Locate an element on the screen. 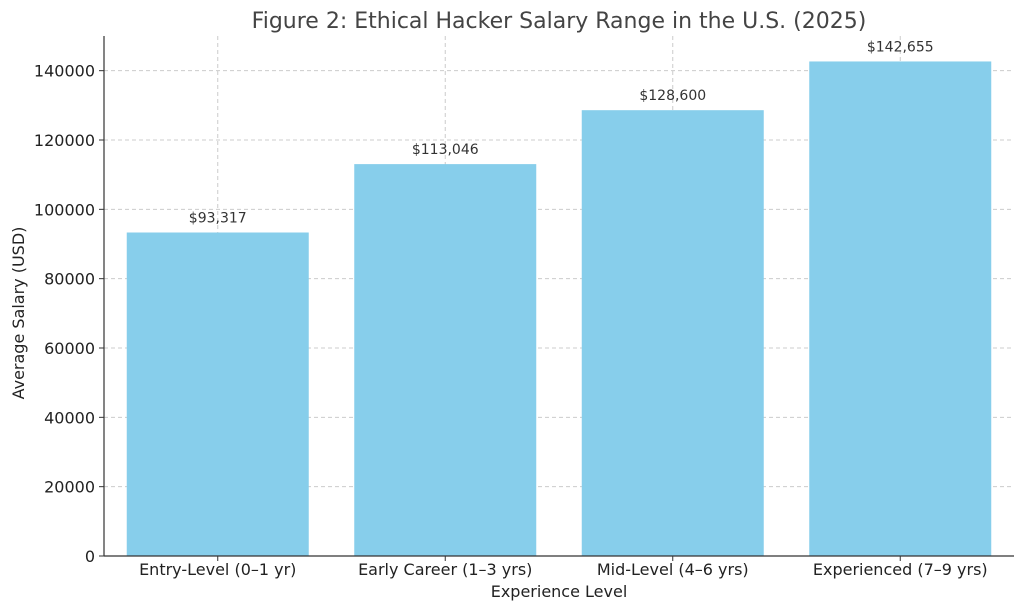 This screenshot has width=1024, height=611. x-tick-label: Entry-Level (0–1 yr) is located at coordinates (217, 569).